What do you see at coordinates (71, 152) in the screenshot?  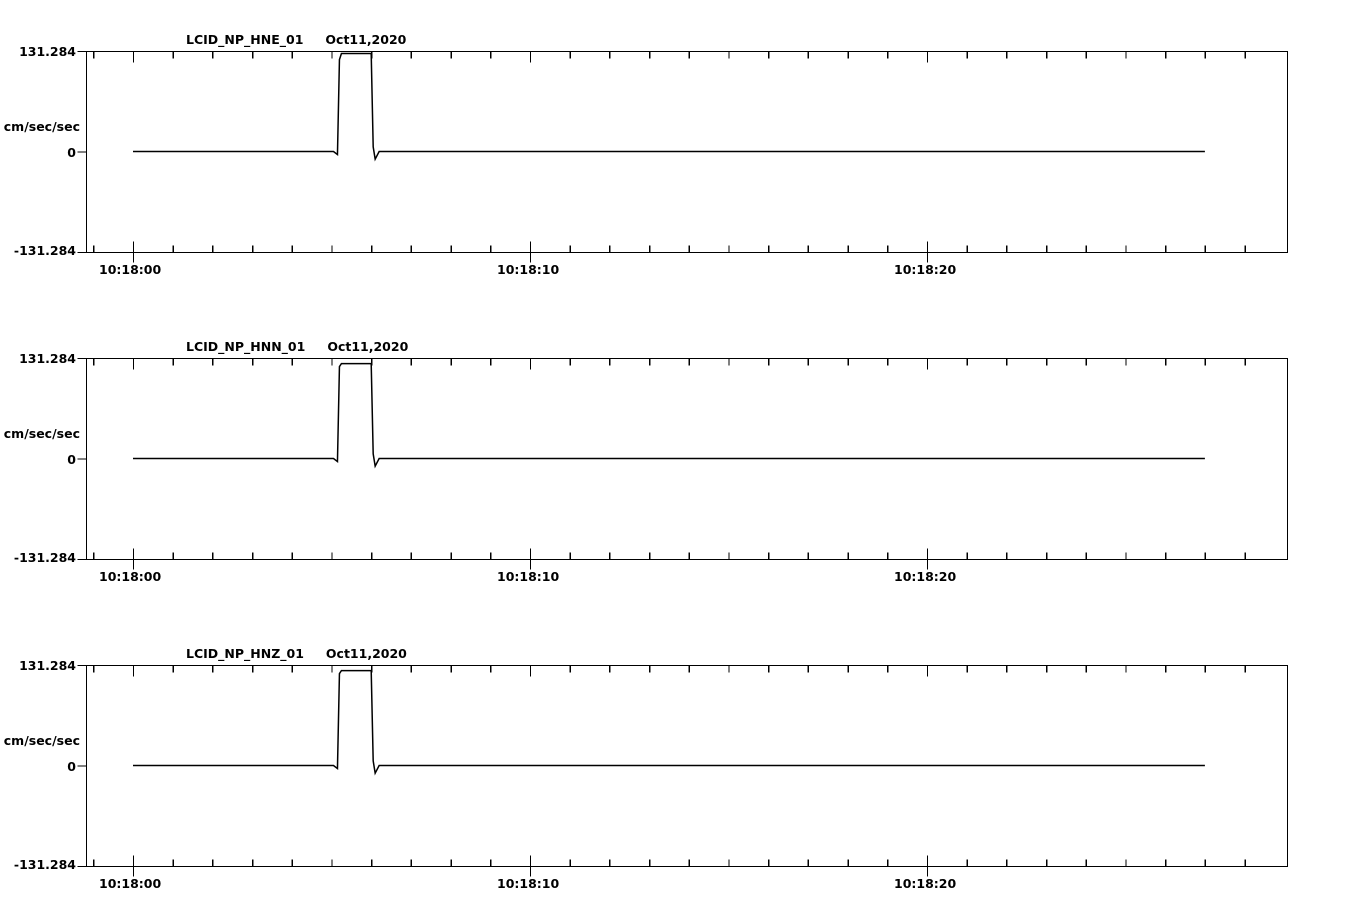 I see `y-axis-zero-label-hne: 0` at bounding box center [71, 152].